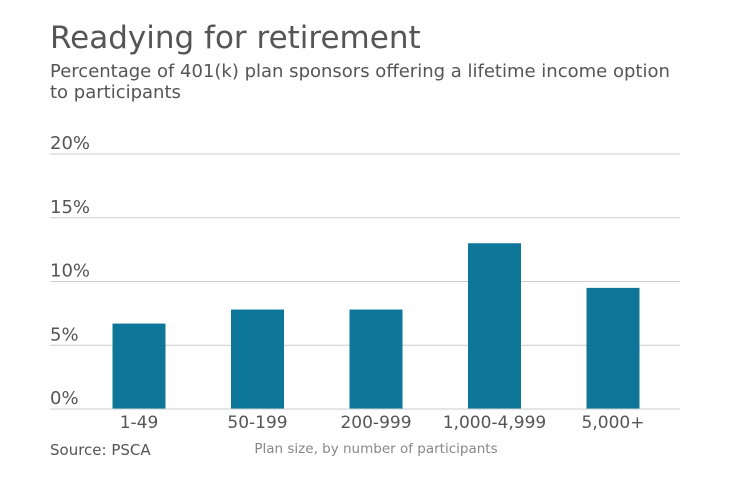 The image size is (740, 482). I want to click on x-tick-label: 50-199, so click(257, 423).